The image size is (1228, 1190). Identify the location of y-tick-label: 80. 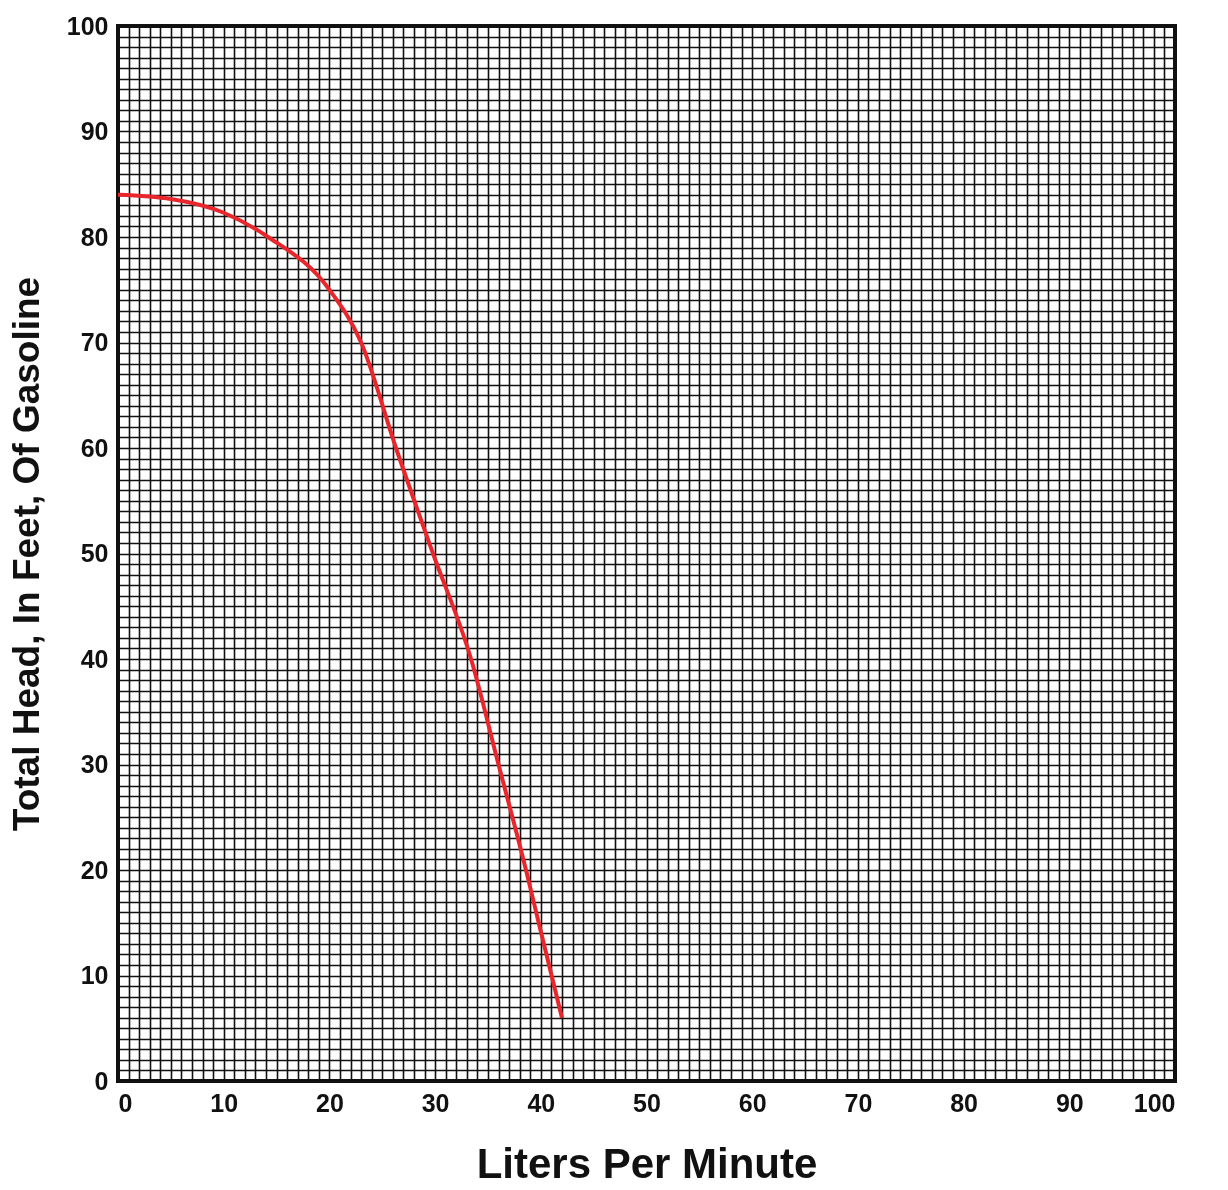
(94, 236).